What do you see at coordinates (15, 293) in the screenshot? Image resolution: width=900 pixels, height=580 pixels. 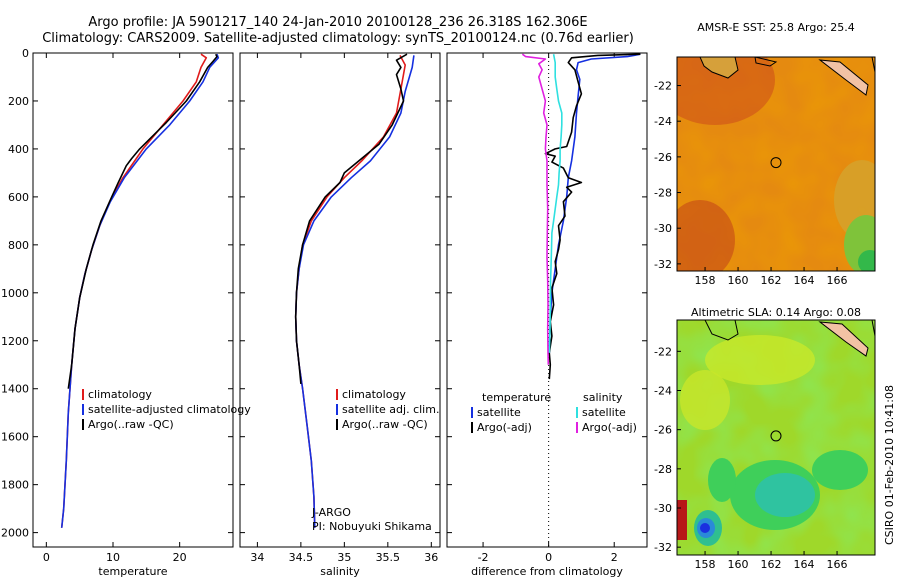 I see `depth-tick-label: 1000` at bounding box center [15, 293].